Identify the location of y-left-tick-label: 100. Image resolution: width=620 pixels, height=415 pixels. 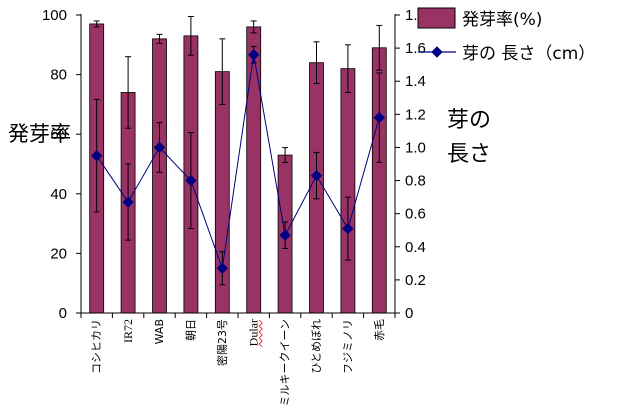
(54, 15).